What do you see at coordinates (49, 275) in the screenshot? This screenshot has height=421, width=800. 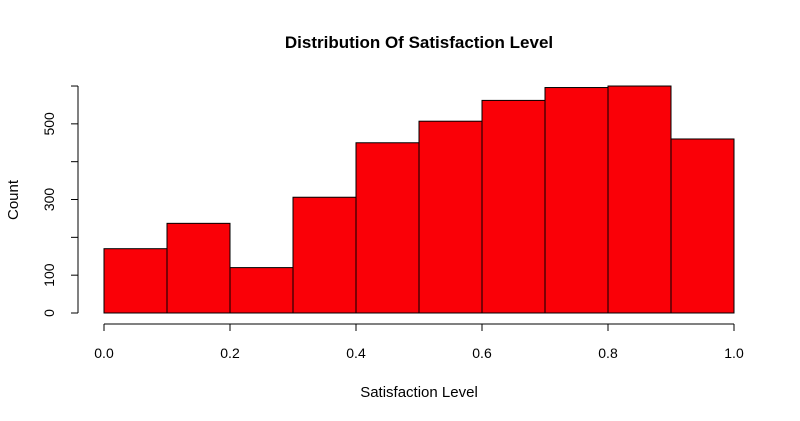 I see `y-tick-label-1: 100` at bounding box center [49, 275].